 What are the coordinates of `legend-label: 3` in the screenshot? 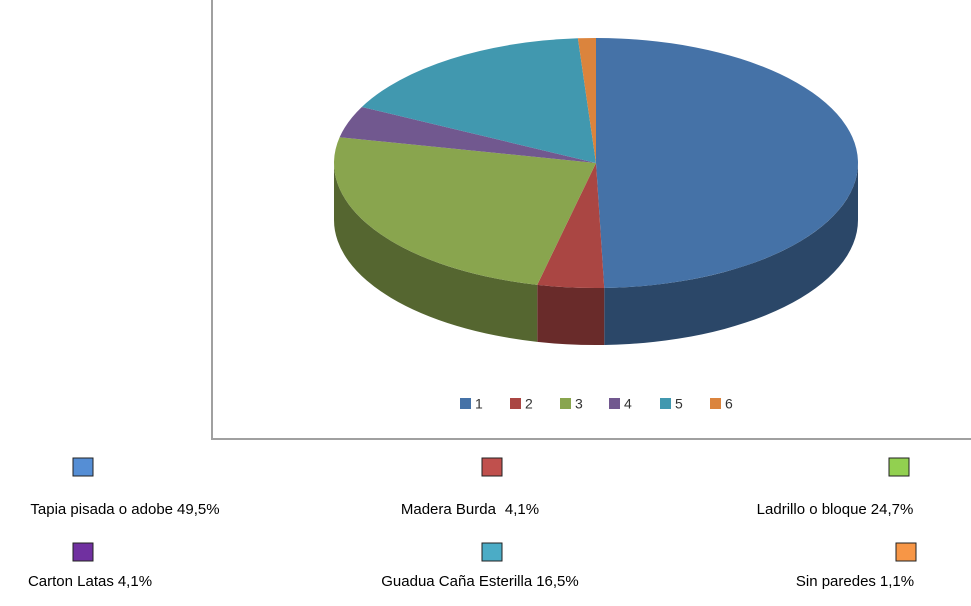 It's located at (579, 404).